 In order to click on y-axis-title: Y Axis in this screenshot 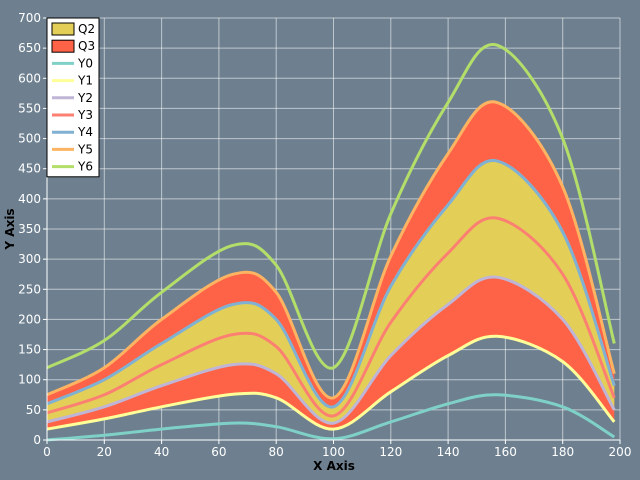, I will do `click(10, 229)`.